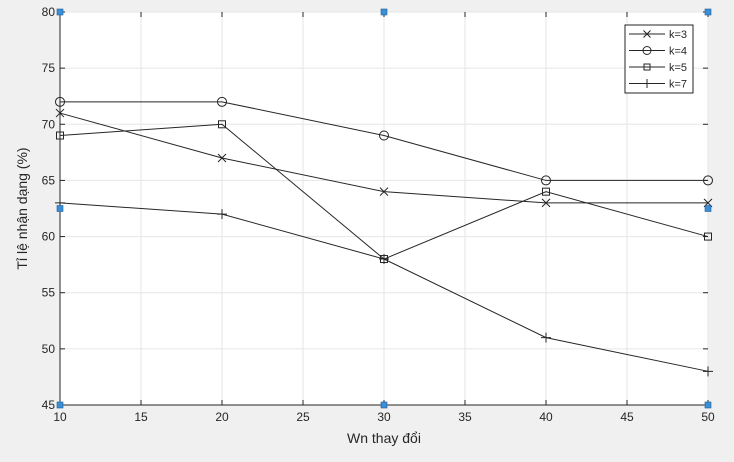 The image size is (734, 462). What do you see at coordinates (49, 349) in the screenshot?
I see `y-tick-label: 50` at bounding box center [49, 349].